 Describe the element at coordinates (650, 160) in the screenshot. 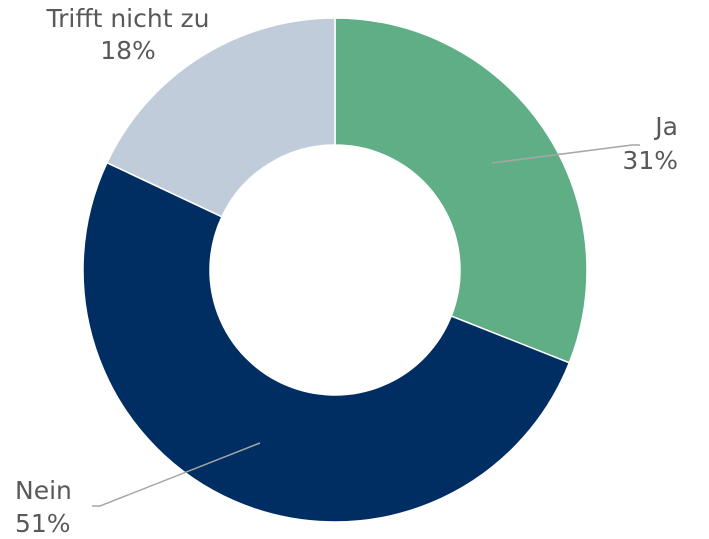

I see `value-label: 31%` at that location.